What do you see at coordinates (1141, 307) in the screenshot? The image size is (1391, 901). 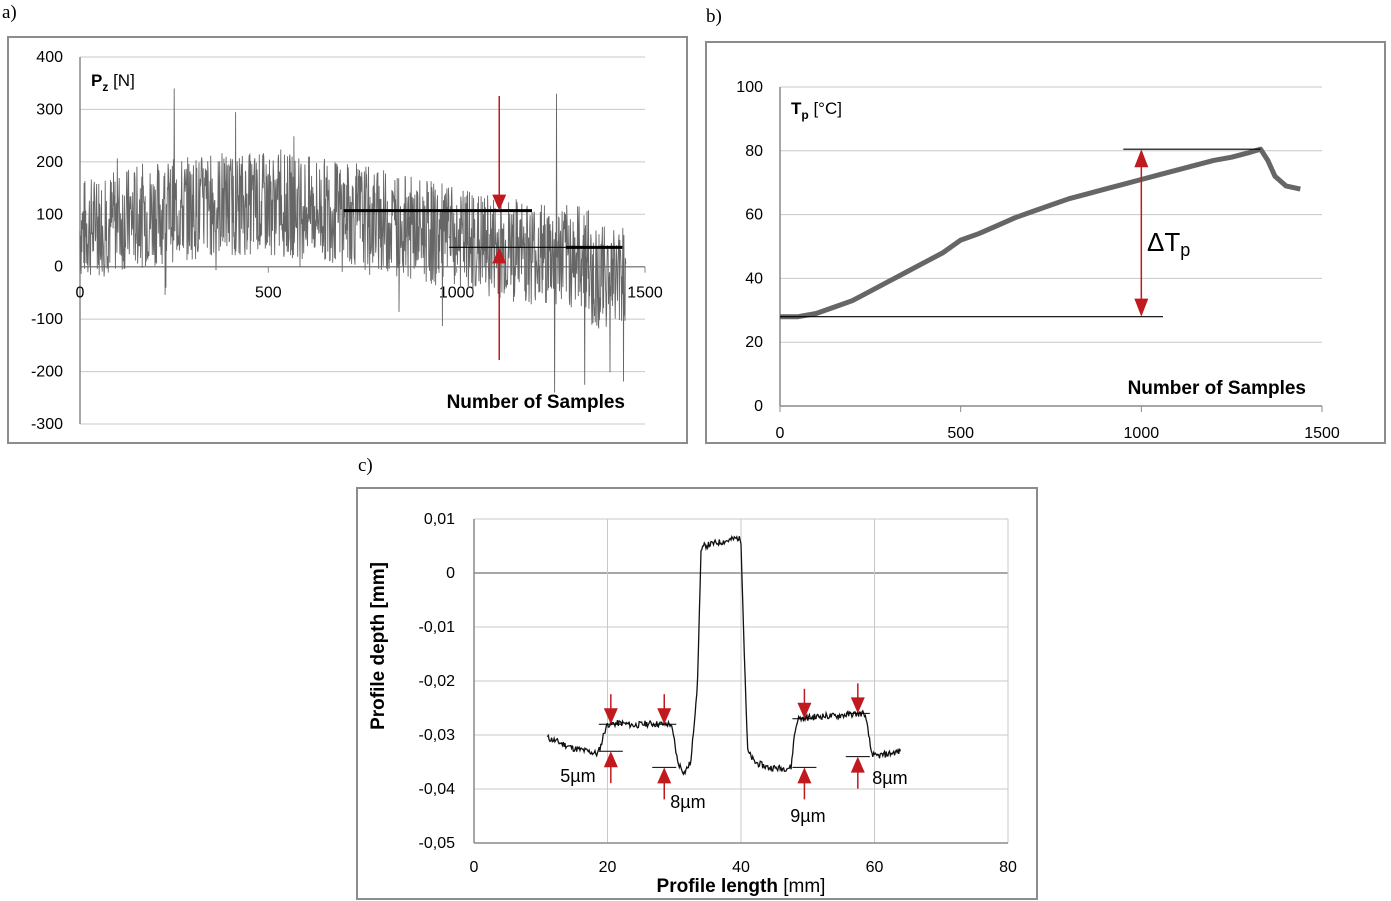 I see `chart-b-delta-head-down` at bounding box center [1141, 307].